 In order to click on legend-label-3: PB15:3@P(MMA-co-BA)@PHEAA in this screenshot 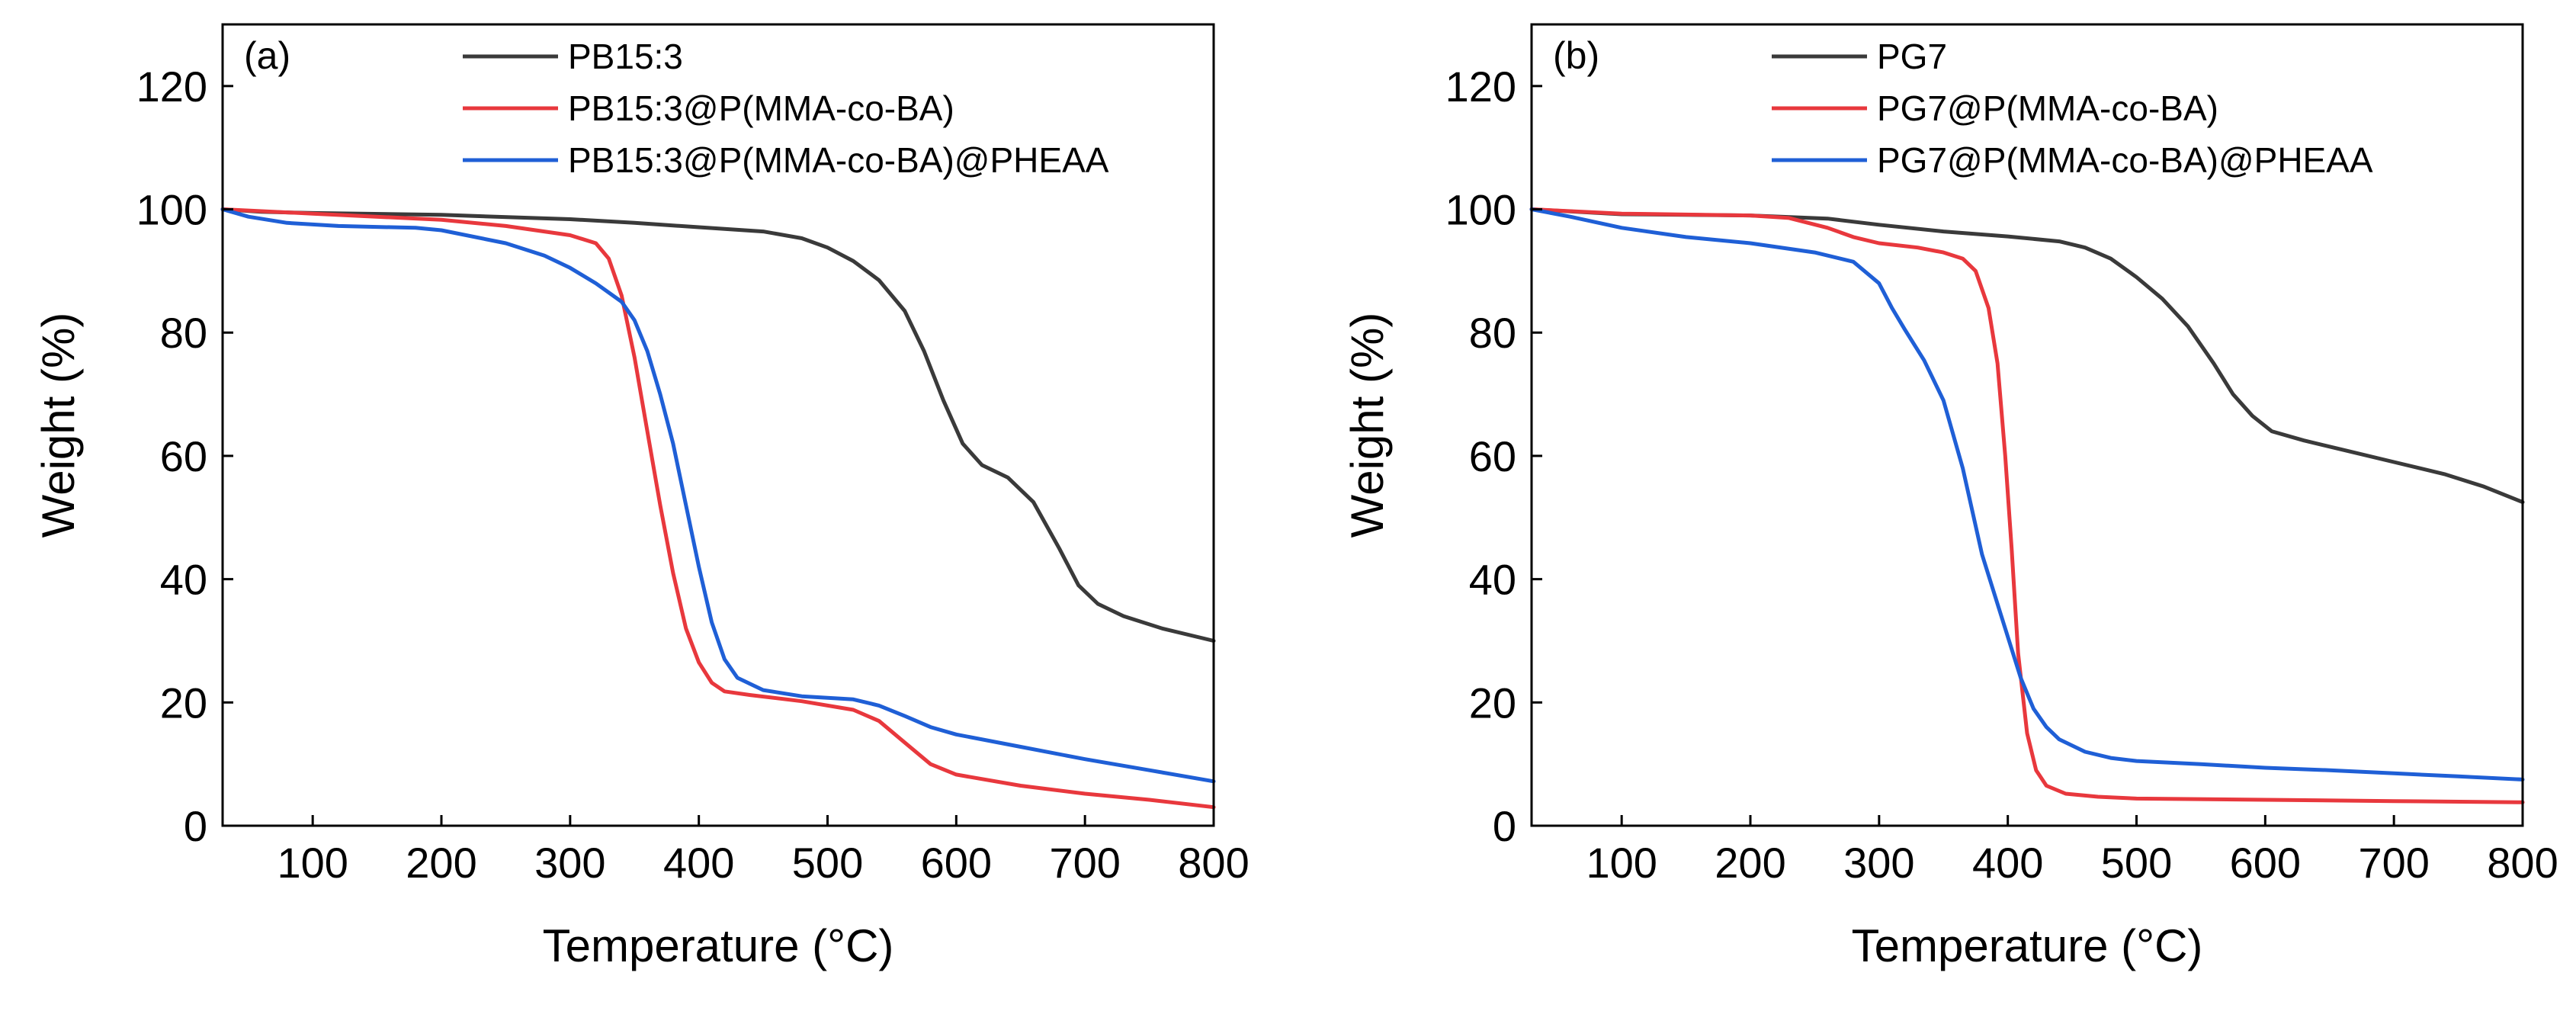, I will do `click(838, 160)`.